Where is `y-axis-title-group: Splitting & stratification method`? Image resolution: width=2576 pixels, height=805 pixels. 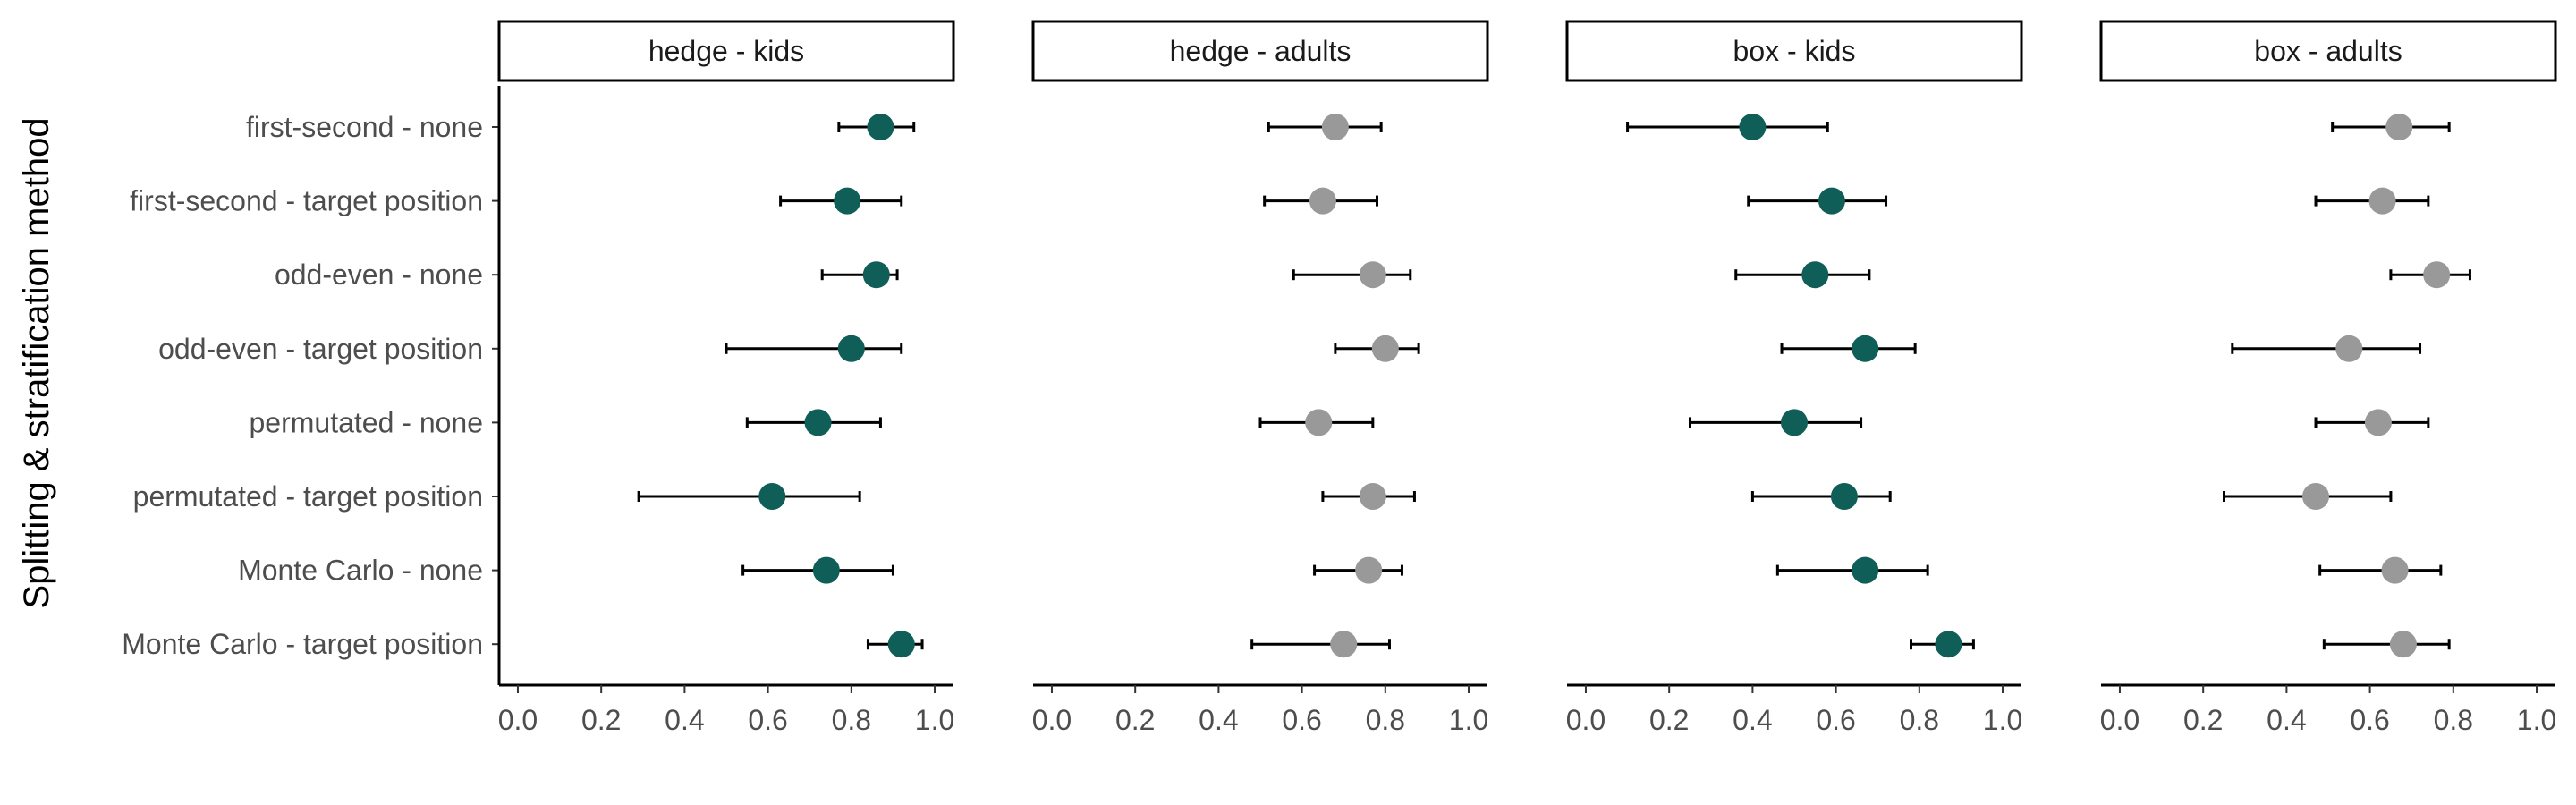
y-axis-title-group: Splitting & stratification method is located at coordinates (36, 362).